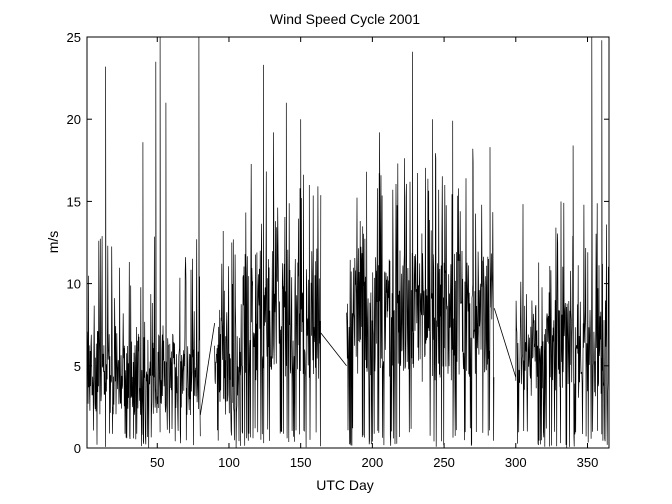 The height and width of the screenshot is (504, 672). What do you see at coordinates (345, 19) in the screenshot?
I see `chart-title: Wind Speed Cycle 2001` at bounding box center [345, 19].